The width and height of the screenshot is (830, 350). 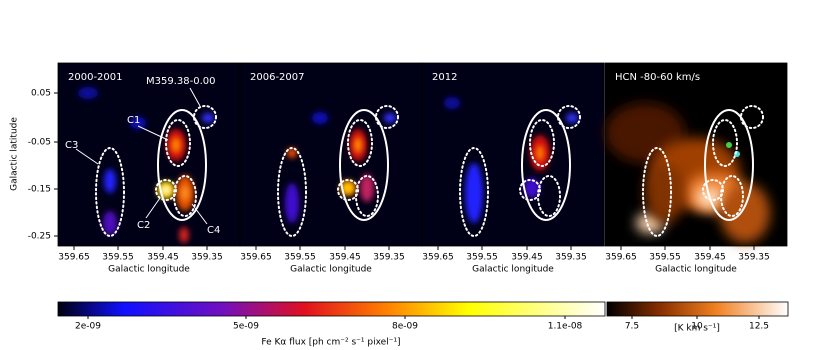 I want to click on panel-title: 2000-2001, so click(x=95, y=77).